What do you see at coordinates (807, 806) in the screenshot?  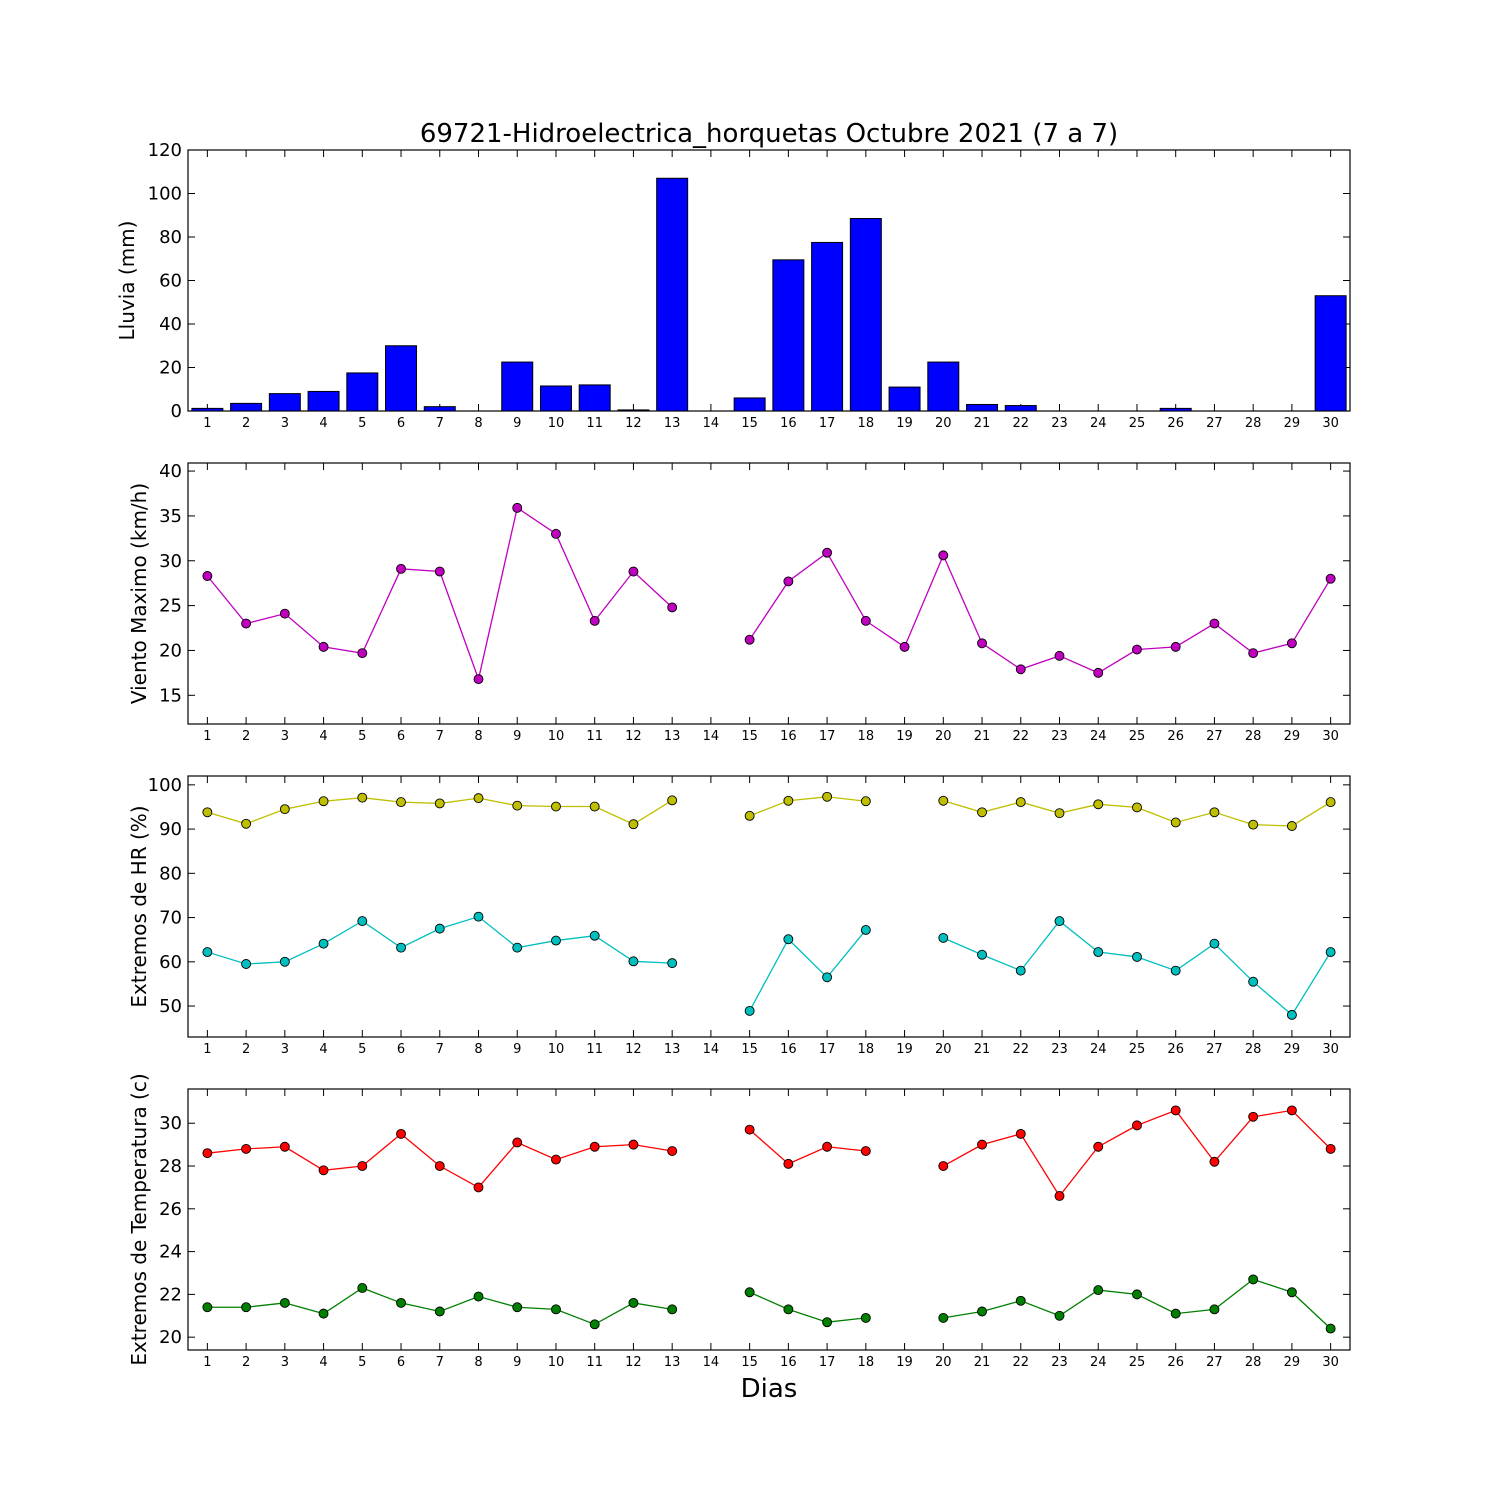 I see `series-line` at bounding box center [807, 806].